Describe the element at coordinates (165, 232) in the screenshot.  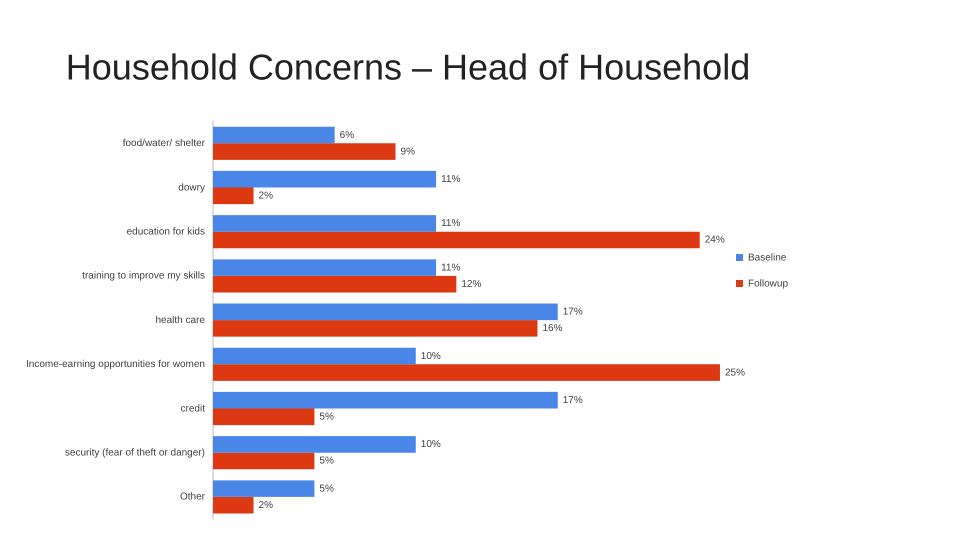
I see `y-tick-label: education for kids` at that location.